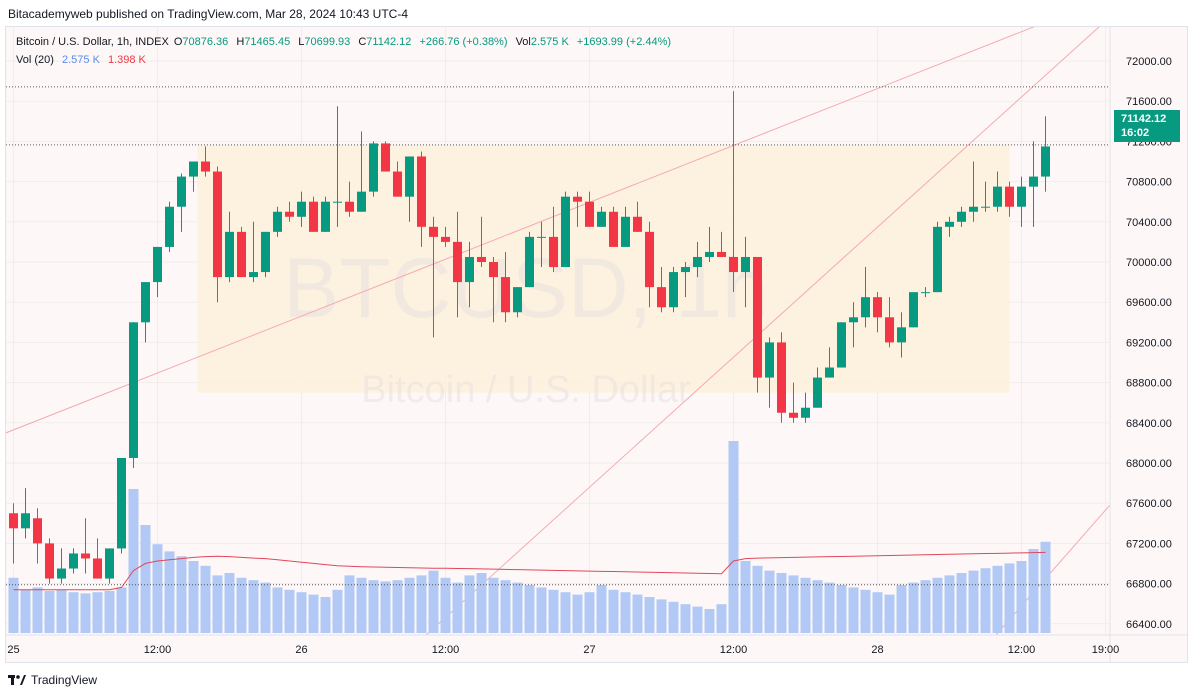 The width and height of the screenshot is (1195, 697). I want to click on high-label: H, so click(240, 42).